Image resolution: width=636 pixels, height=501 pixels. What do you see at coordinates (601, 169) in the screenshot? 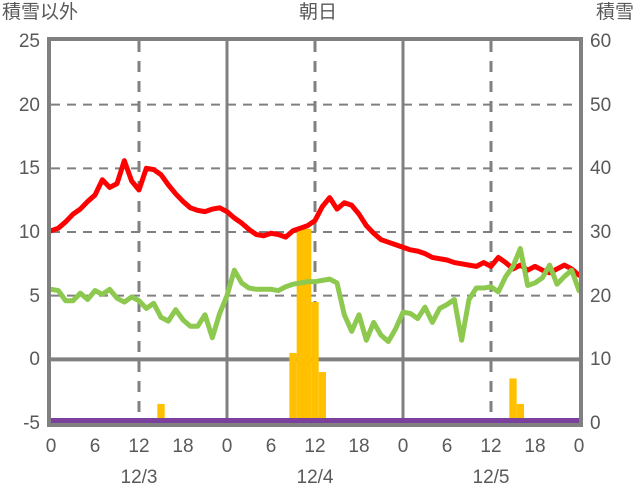
I see `y2-axis-tick-label: 40` at bounding box center [601, 169].